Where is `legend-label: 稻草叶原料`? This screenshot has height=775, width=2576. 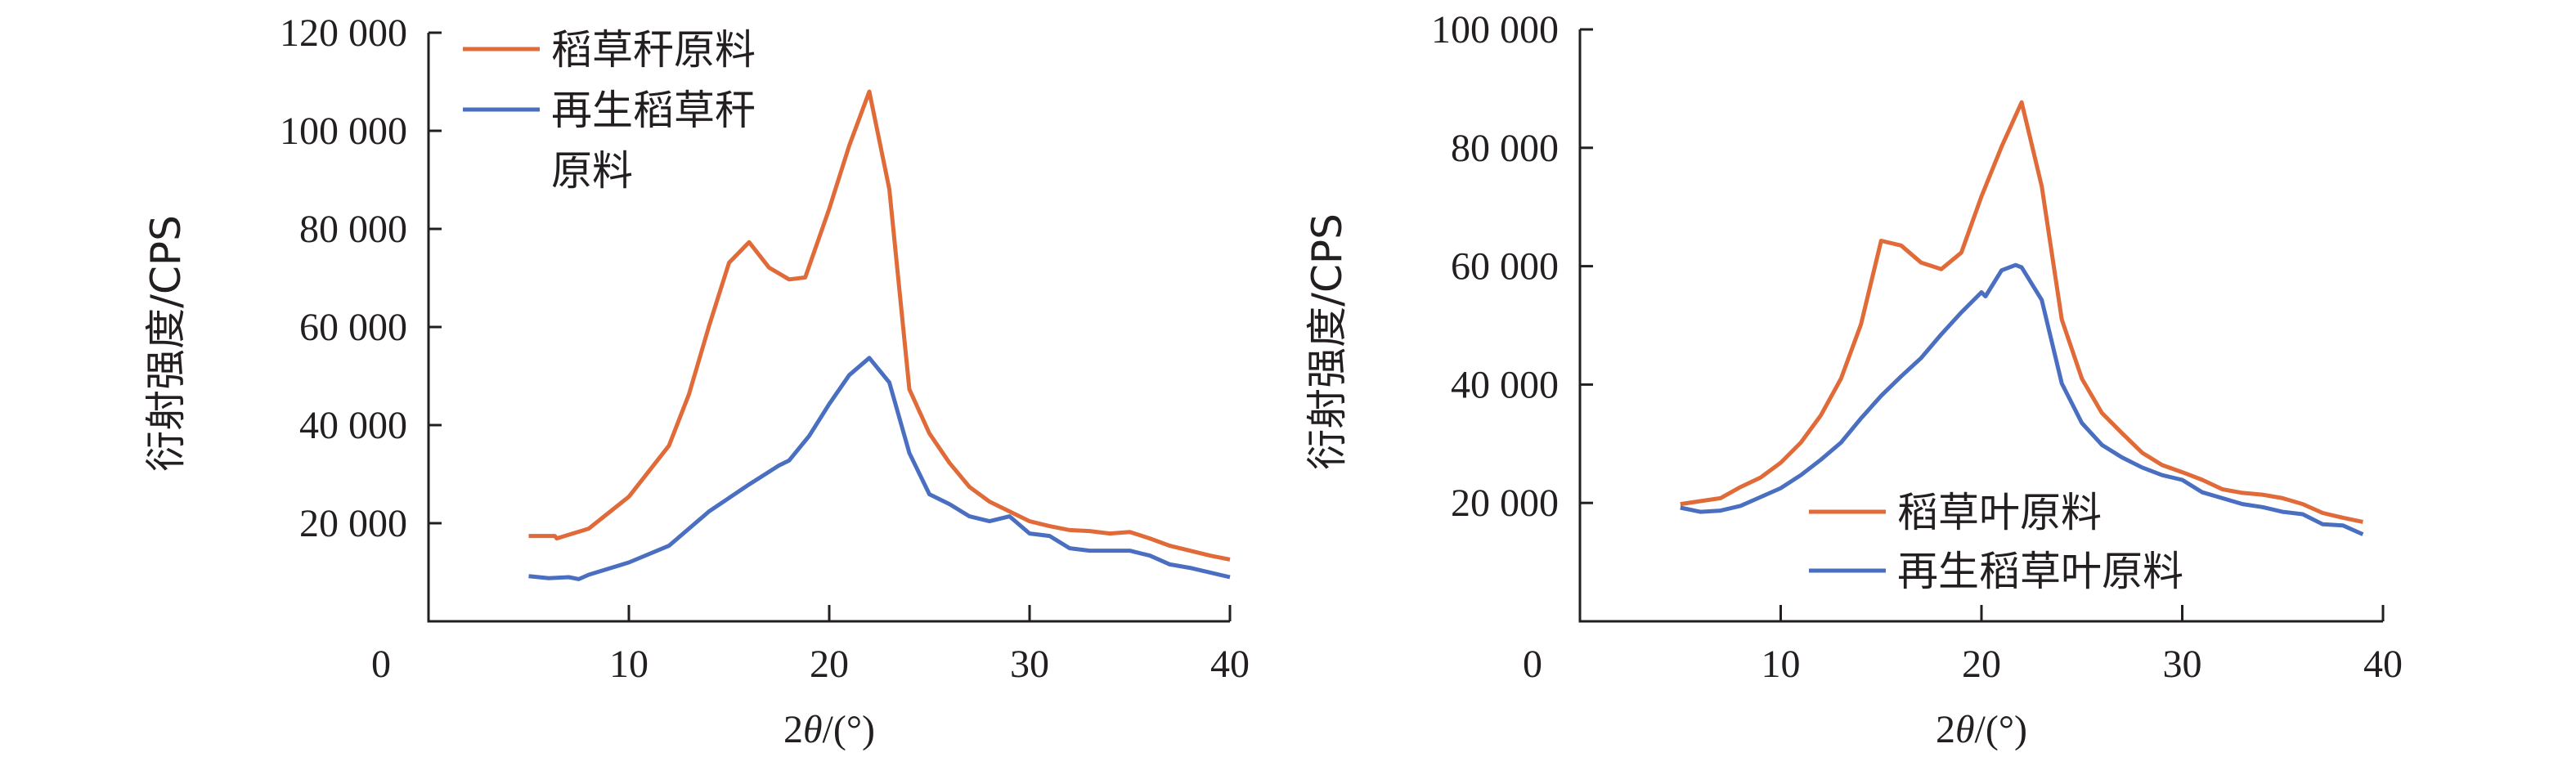 legend-label: 稻草叶原料 is located at coordinates (1999, 512).